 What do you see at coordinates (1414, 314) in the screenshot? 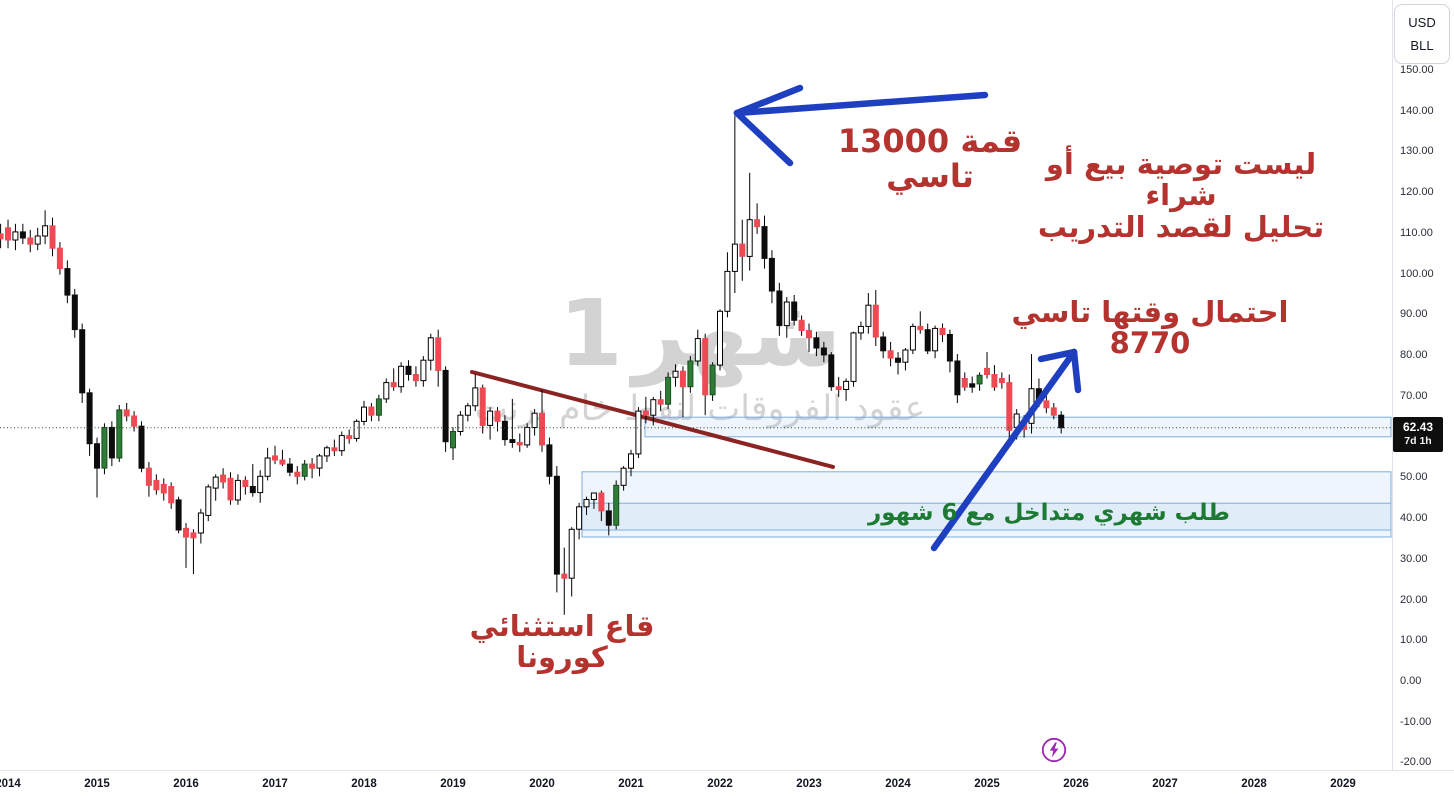
I see `price-axis-tick: 90.00` at bounding box center [1414, 314].